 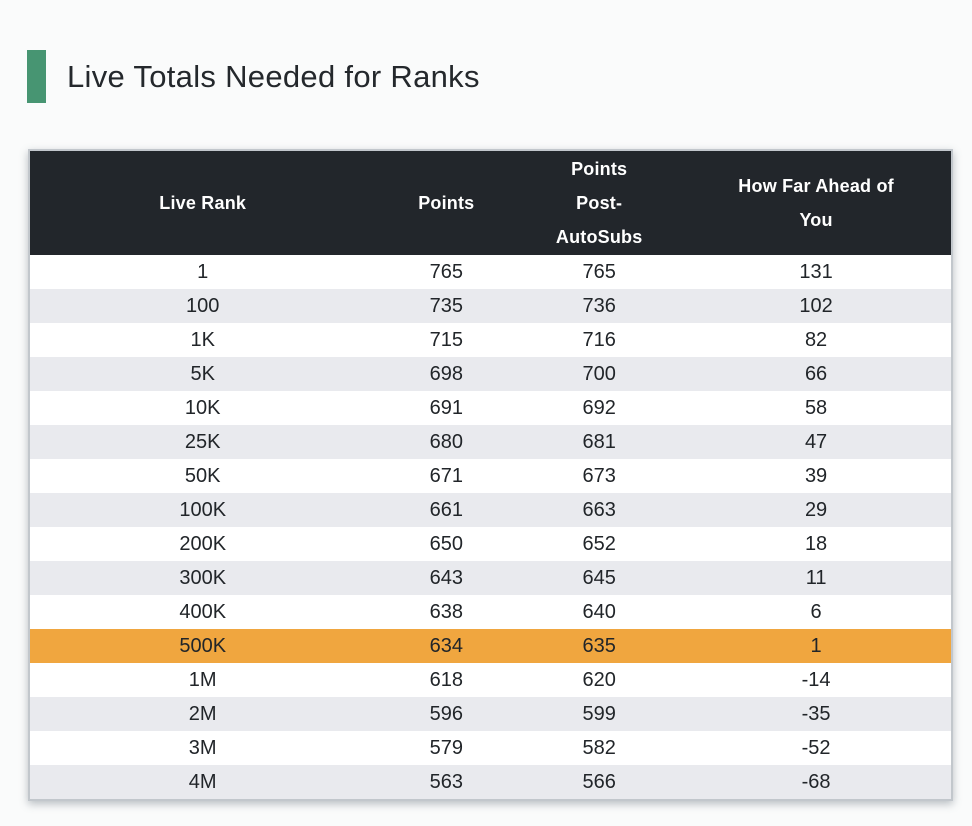 What do you see at coordinates (446, 272) in the screenshot?
I see `points-cell: 765` at bounding box center [446, 272].